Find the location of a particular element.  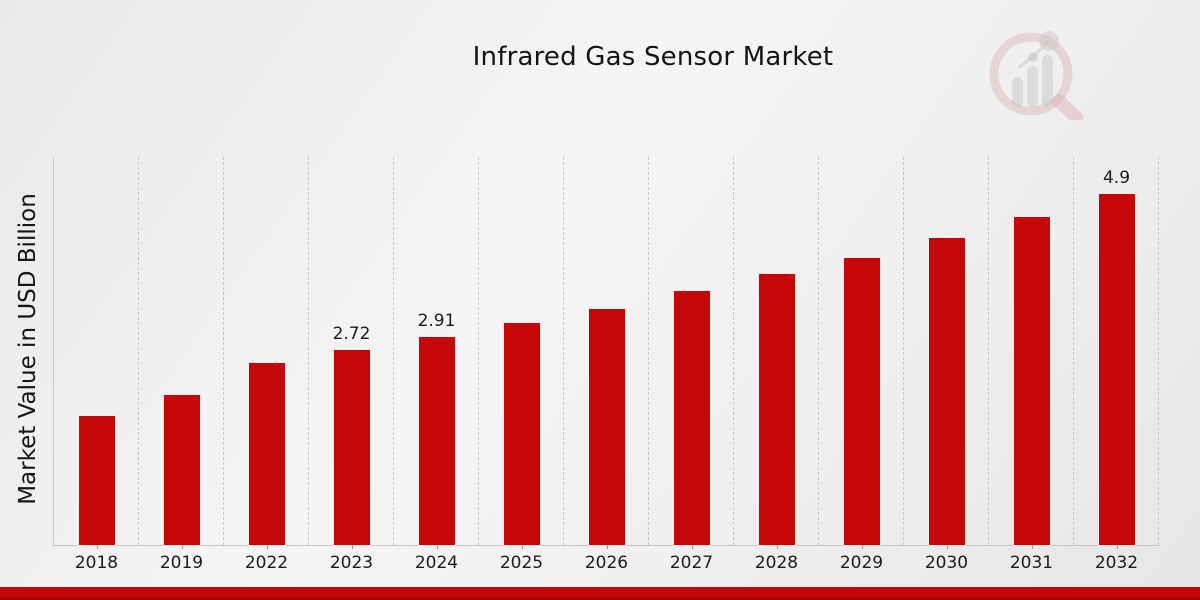

x-tick-label: 2023 is located at coordinates (351, 563).